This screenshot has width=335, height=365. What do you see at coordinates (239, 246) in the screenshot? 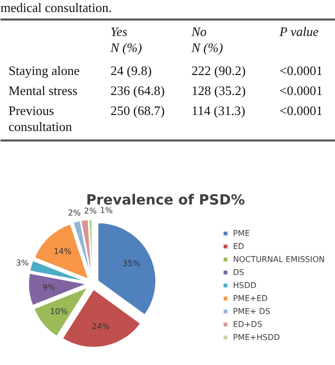
I see `legend-label: ED` at bounding box center [239, 246].